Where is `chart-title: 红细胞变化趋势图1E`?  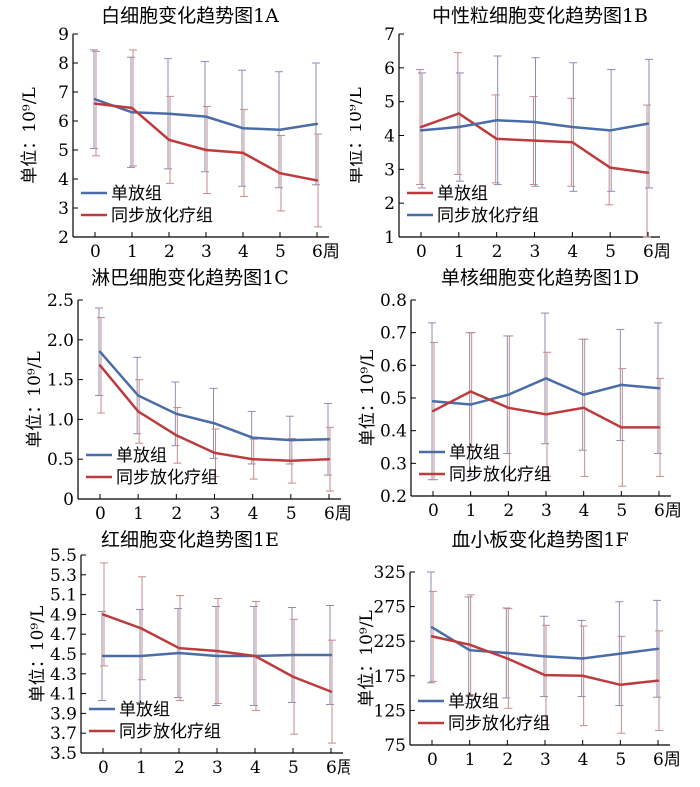 chart-title: 红细胞变化趋势图1E is located at coordinates (190, 540).